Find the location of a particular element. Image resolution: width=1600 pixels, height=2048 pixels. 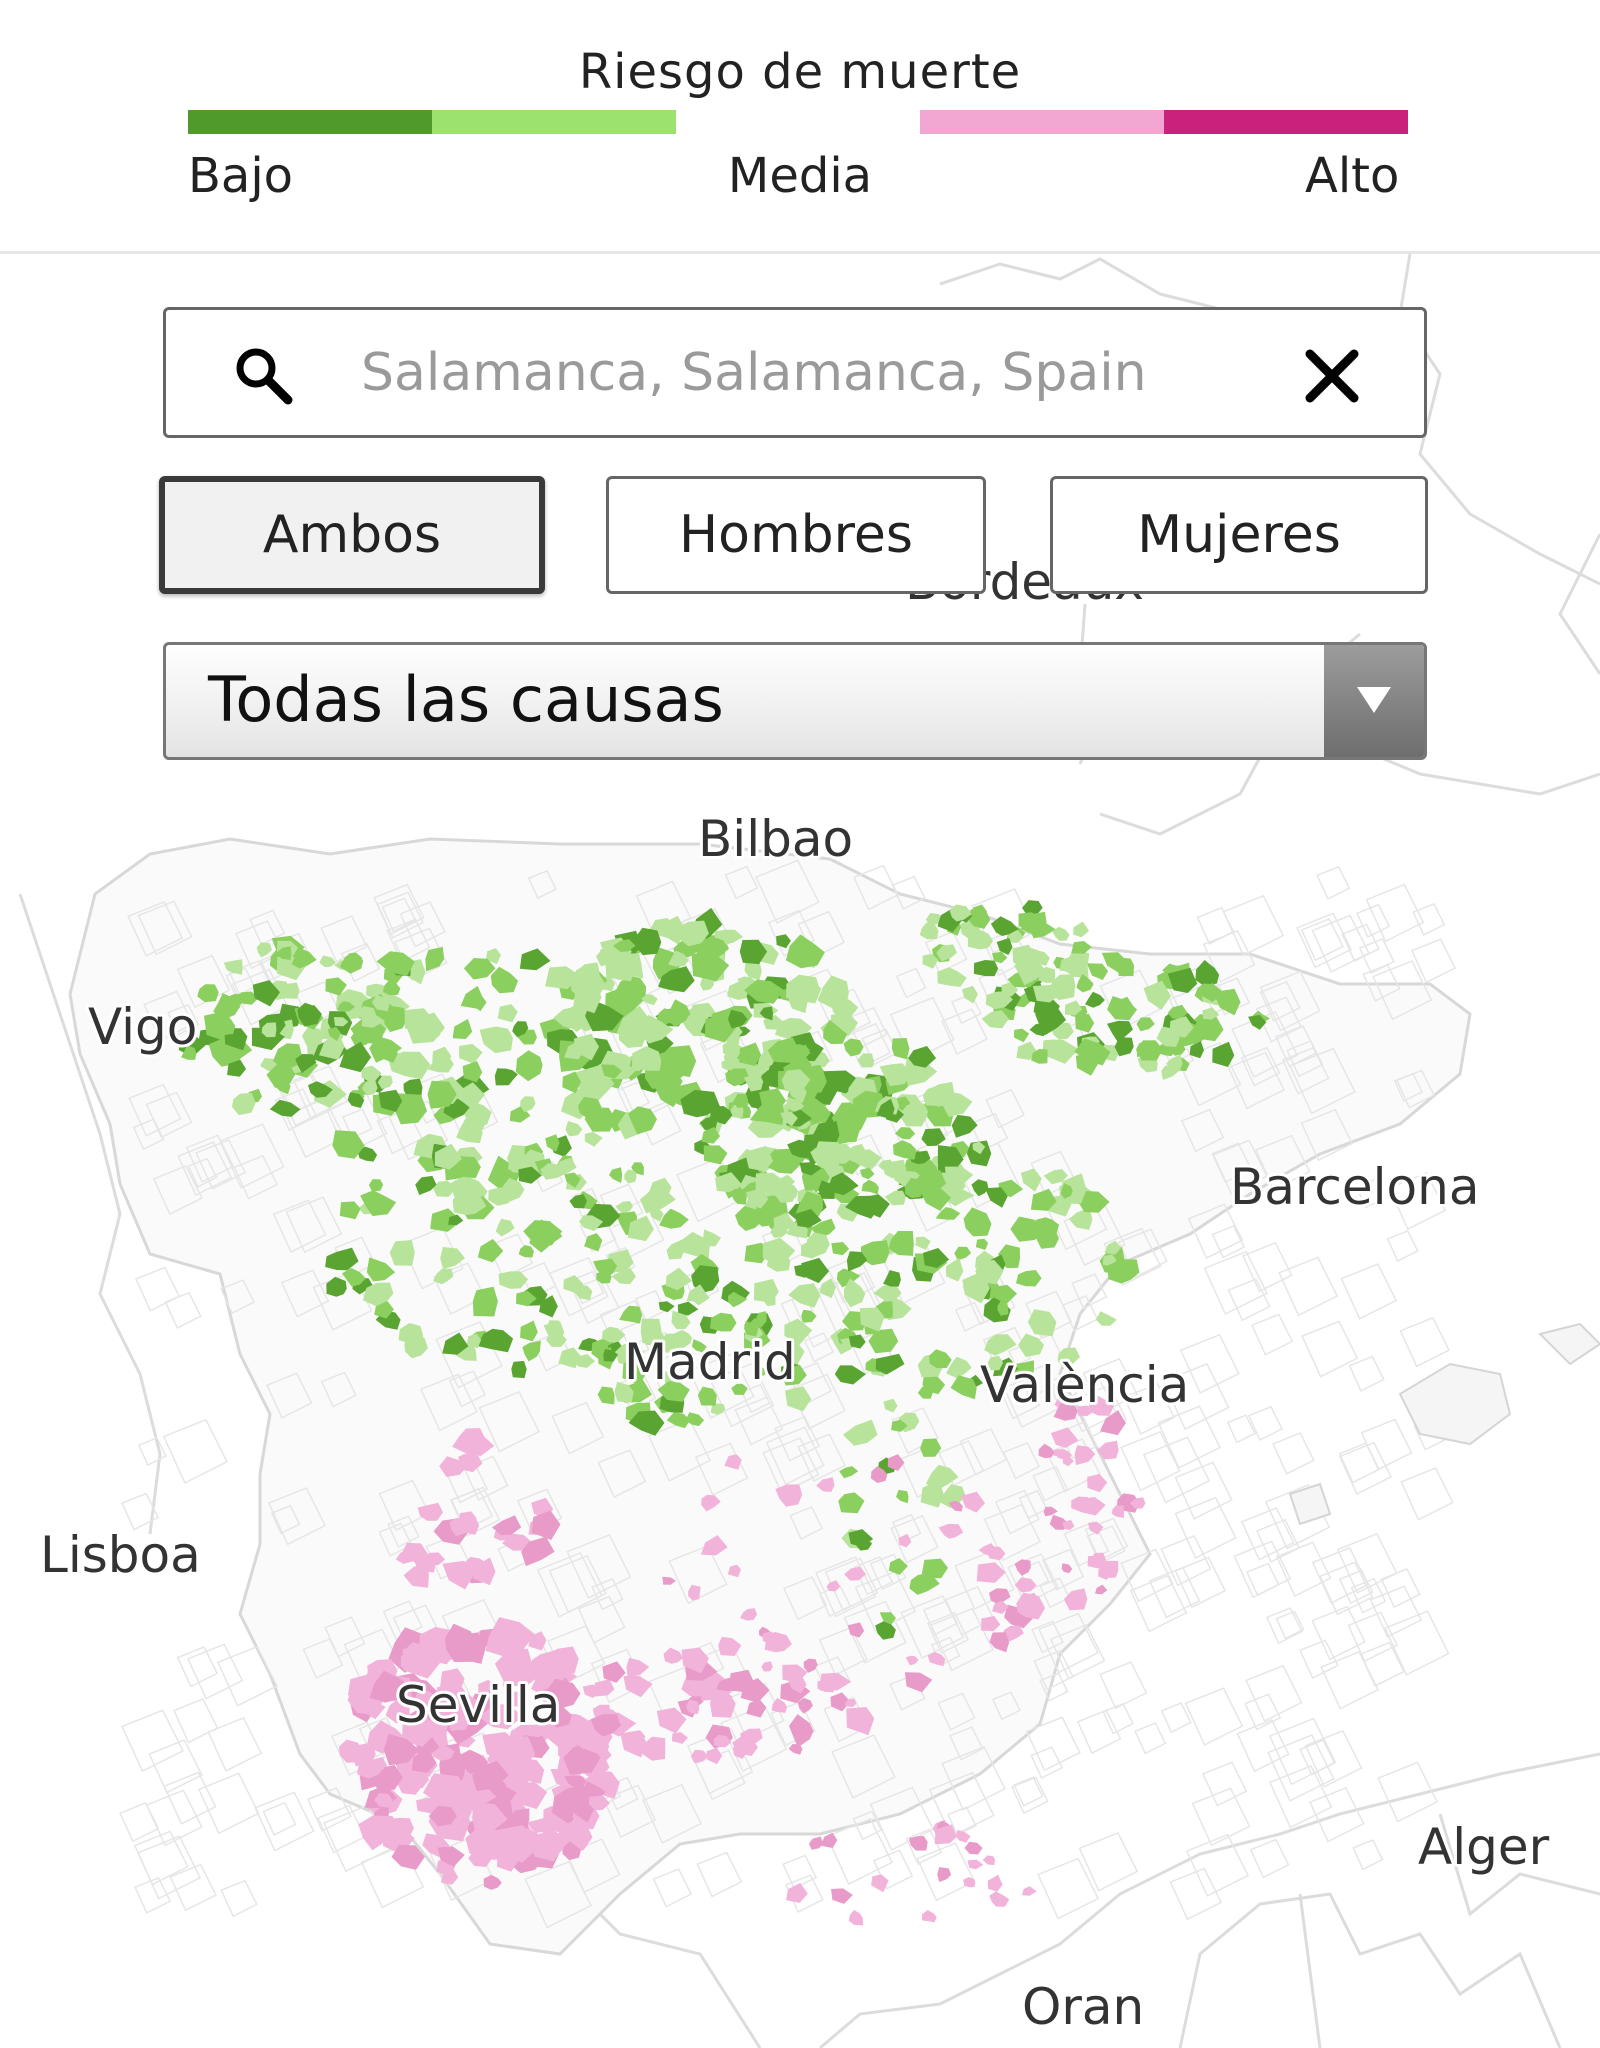

city-label-madrid: Madrid is located at coordinates (710, 1362).